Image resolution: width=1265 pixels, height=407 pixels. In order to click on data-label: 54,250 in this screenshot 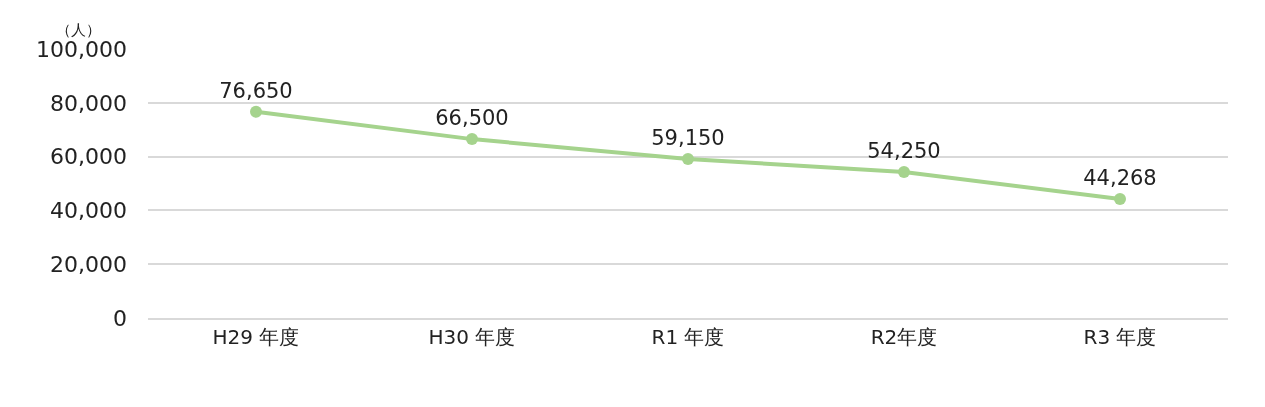, I will do `click(904, 151)`.